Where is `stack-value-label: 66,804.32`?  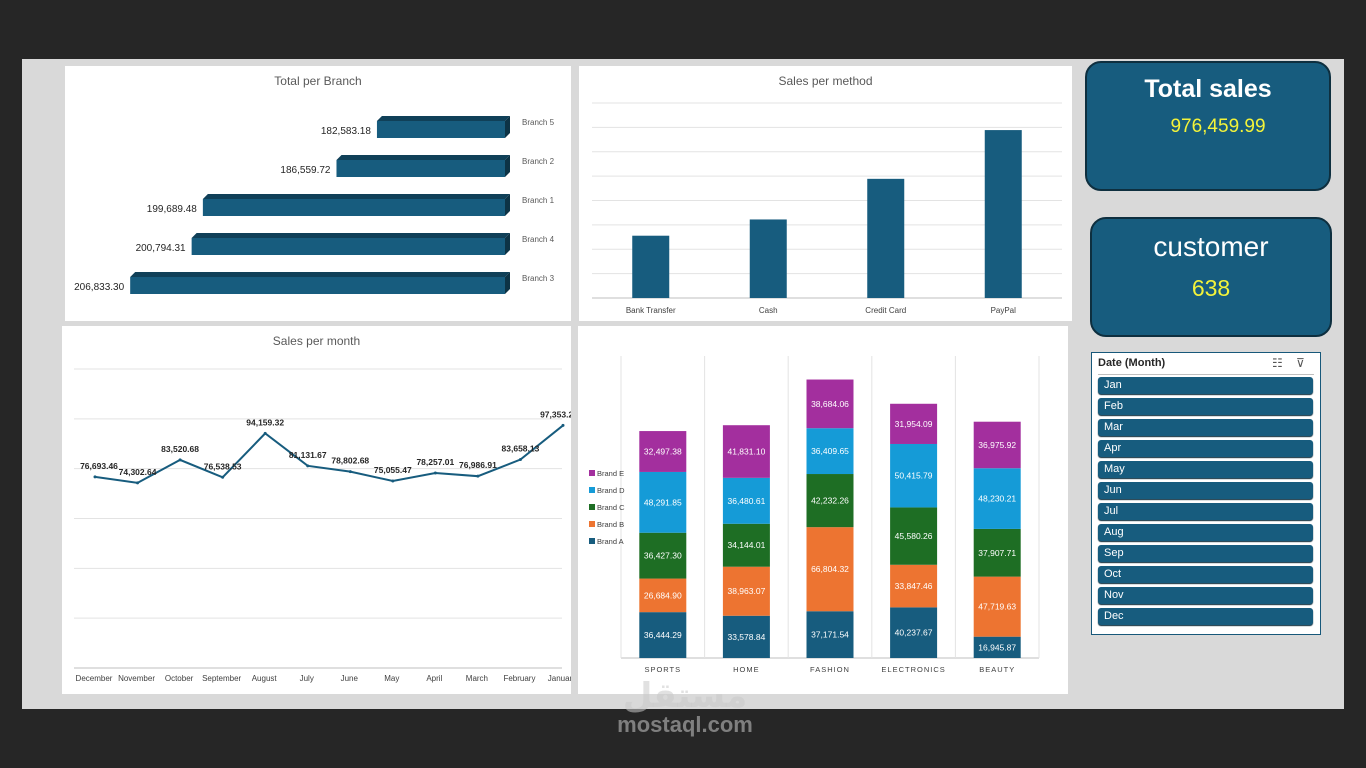
stack-value-label: 66,804.32 is located at coordinates (830, 569).